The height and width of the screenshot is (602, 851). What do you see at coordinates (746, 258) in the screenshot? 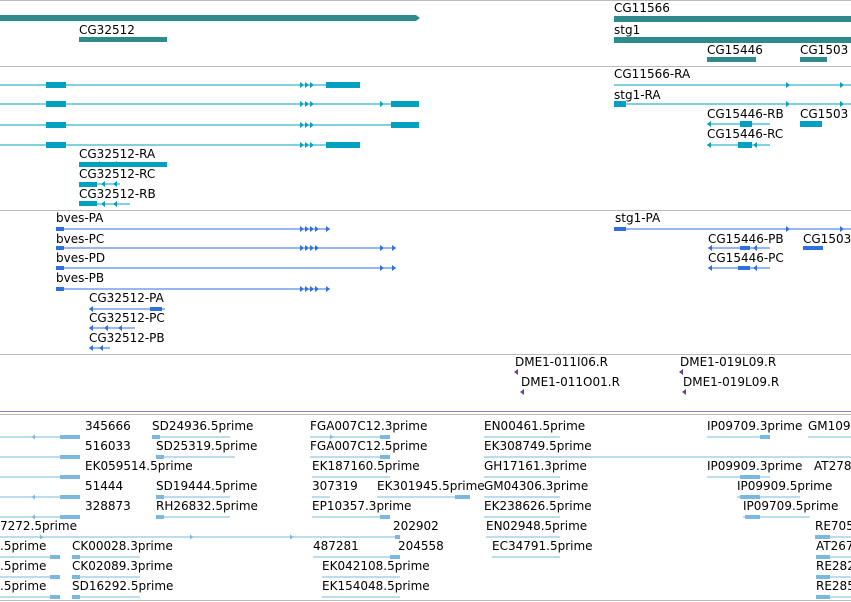
I see `protein-label: CG15446-PC` at bounding box center [746, 258].